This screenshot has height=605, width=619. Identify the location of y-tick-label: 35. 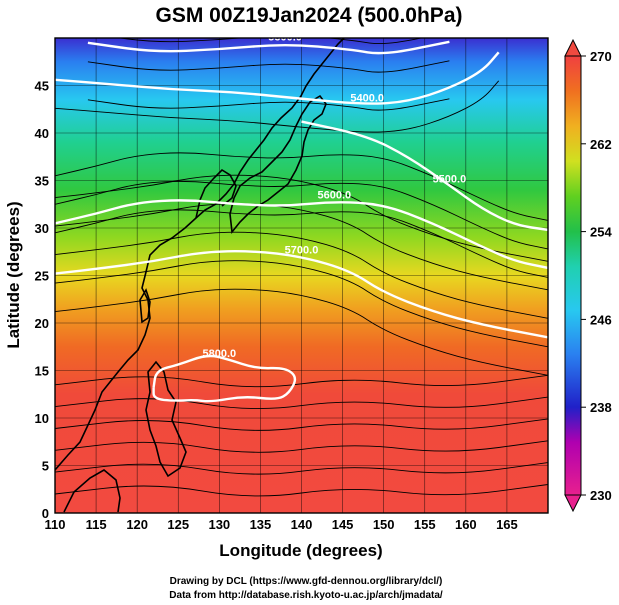
(42, 181).